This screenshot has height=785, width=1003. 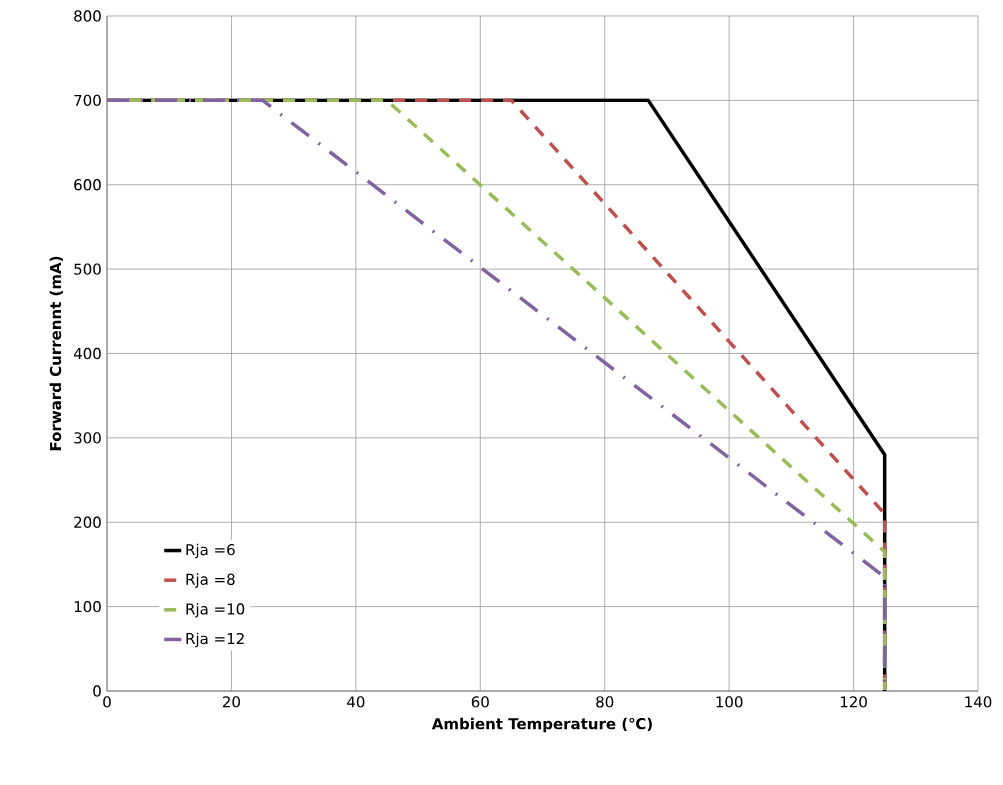 What do you see at coordinates (87, 353) in the screenshot?
I see `y-tick-label: 400` at bounding box center [87, 353].